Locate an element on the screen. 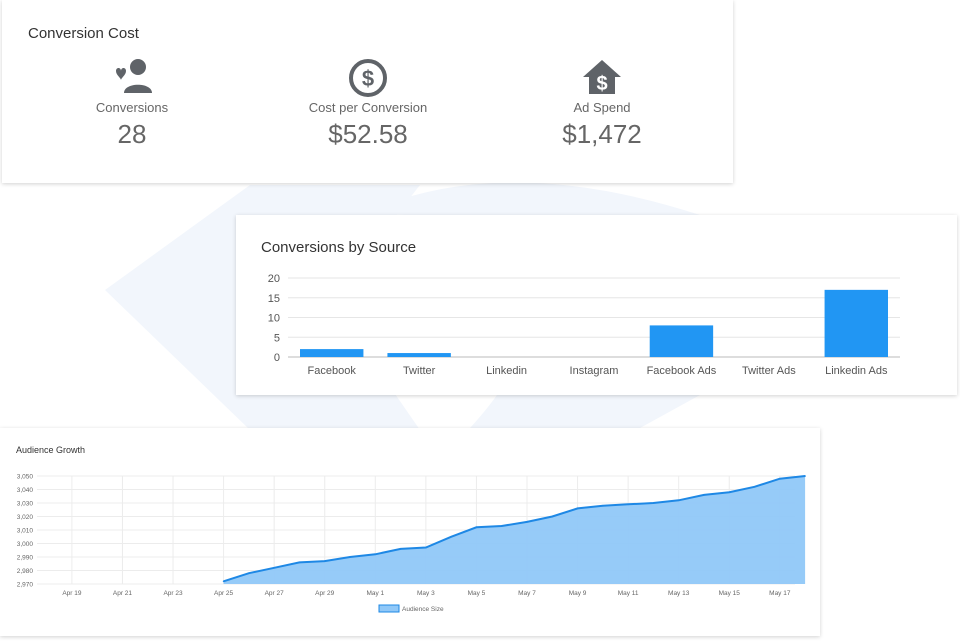 This screenshot has width=960, height=641. bar-linkedin-ads is located at coordinates (856, 323).